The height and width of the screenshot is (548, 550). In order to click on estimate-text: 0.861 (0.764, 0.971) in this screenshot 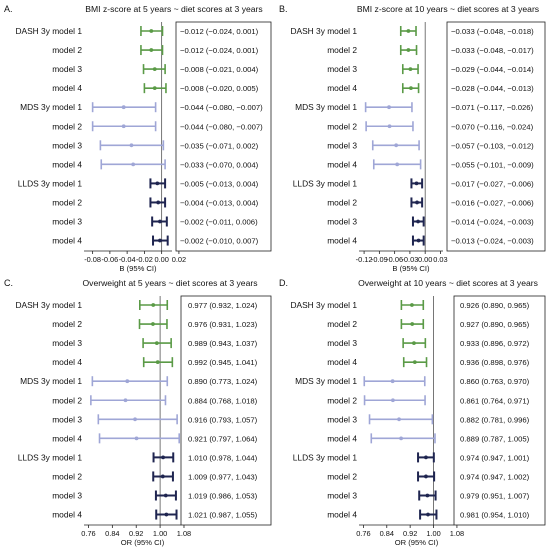, I will do `click(495, 400)`.